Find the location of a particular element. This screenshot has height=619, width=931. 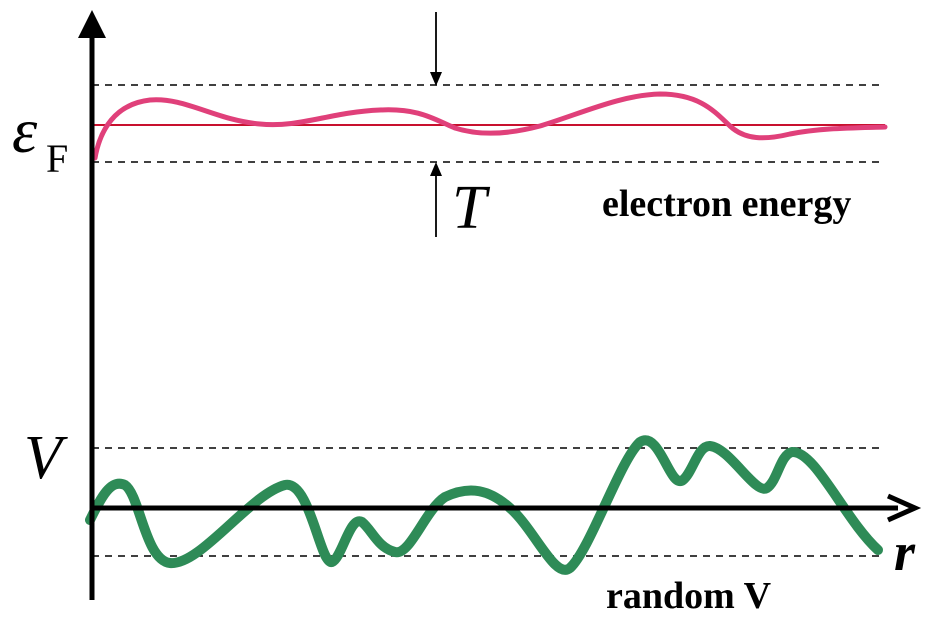

energy-axis-arrowhead is located at coordinates (92, 24).